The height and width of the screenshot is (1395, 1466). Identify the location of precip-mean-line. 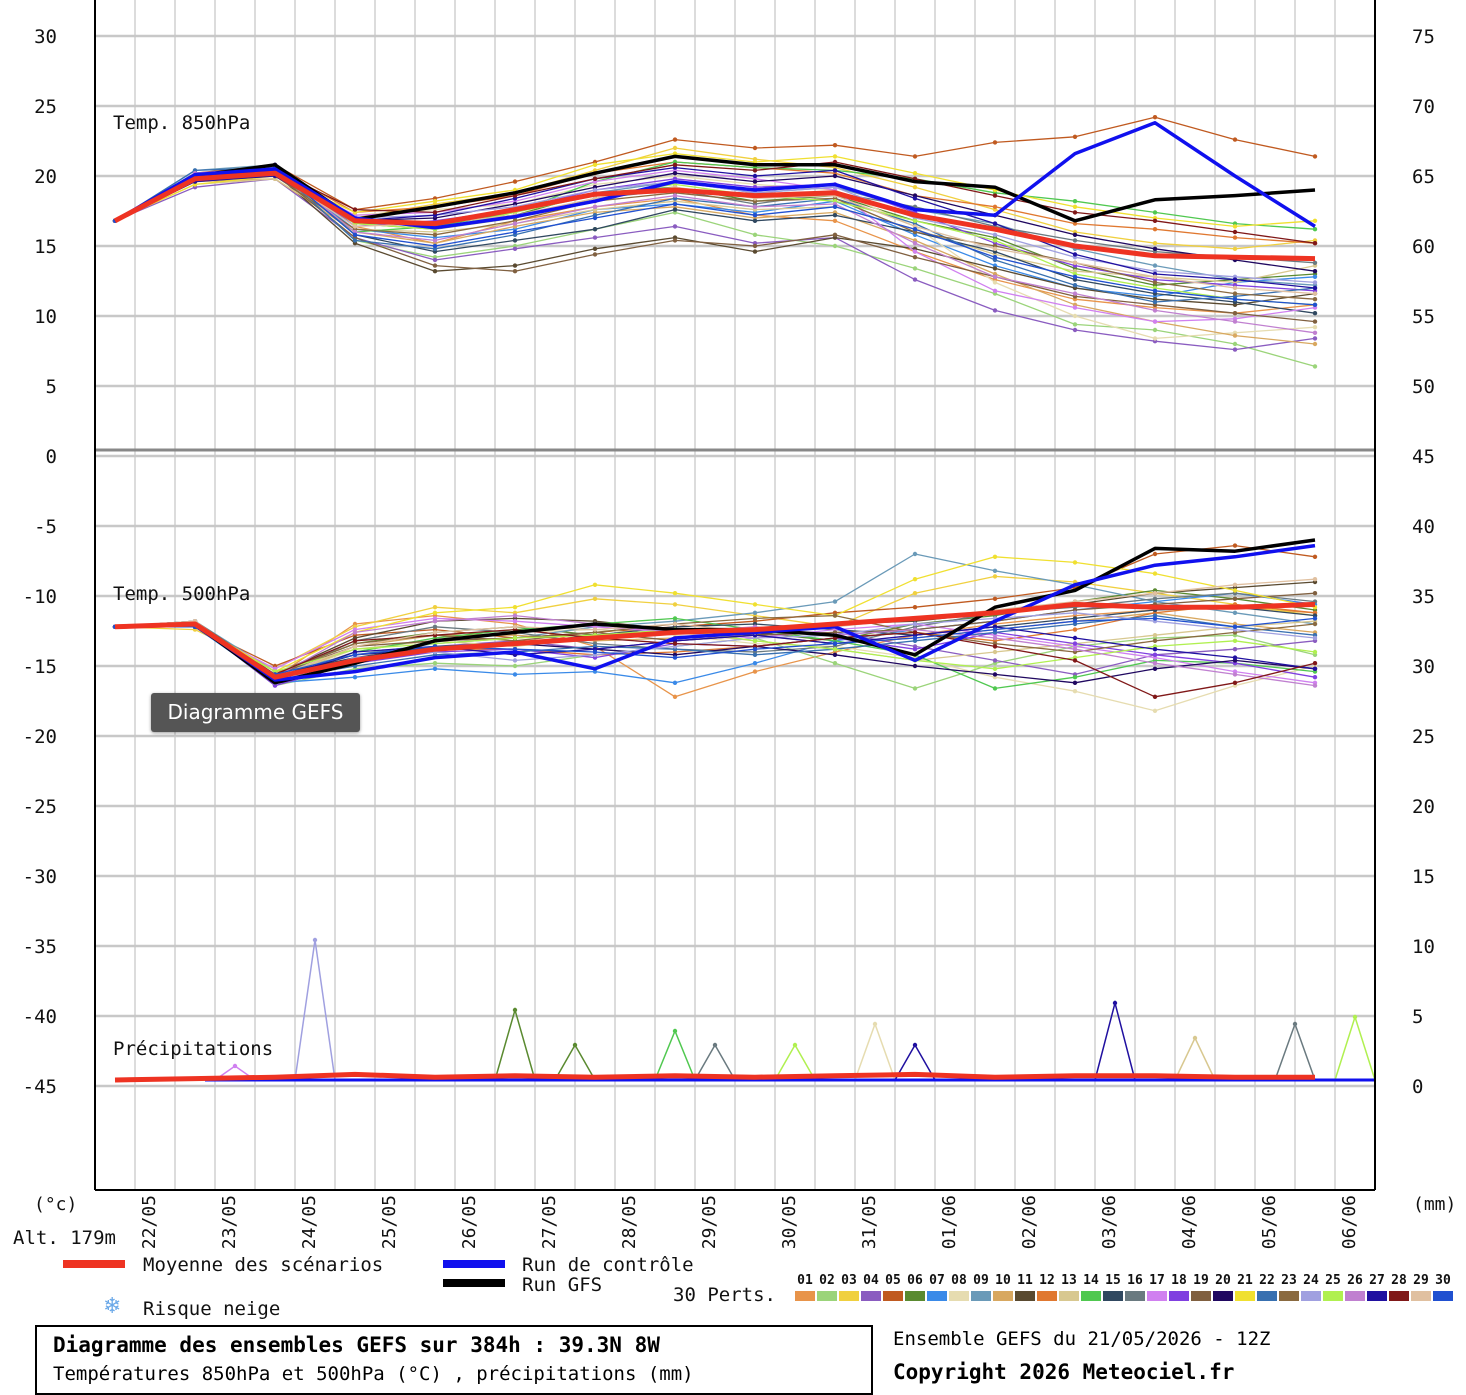
(714, 1077).